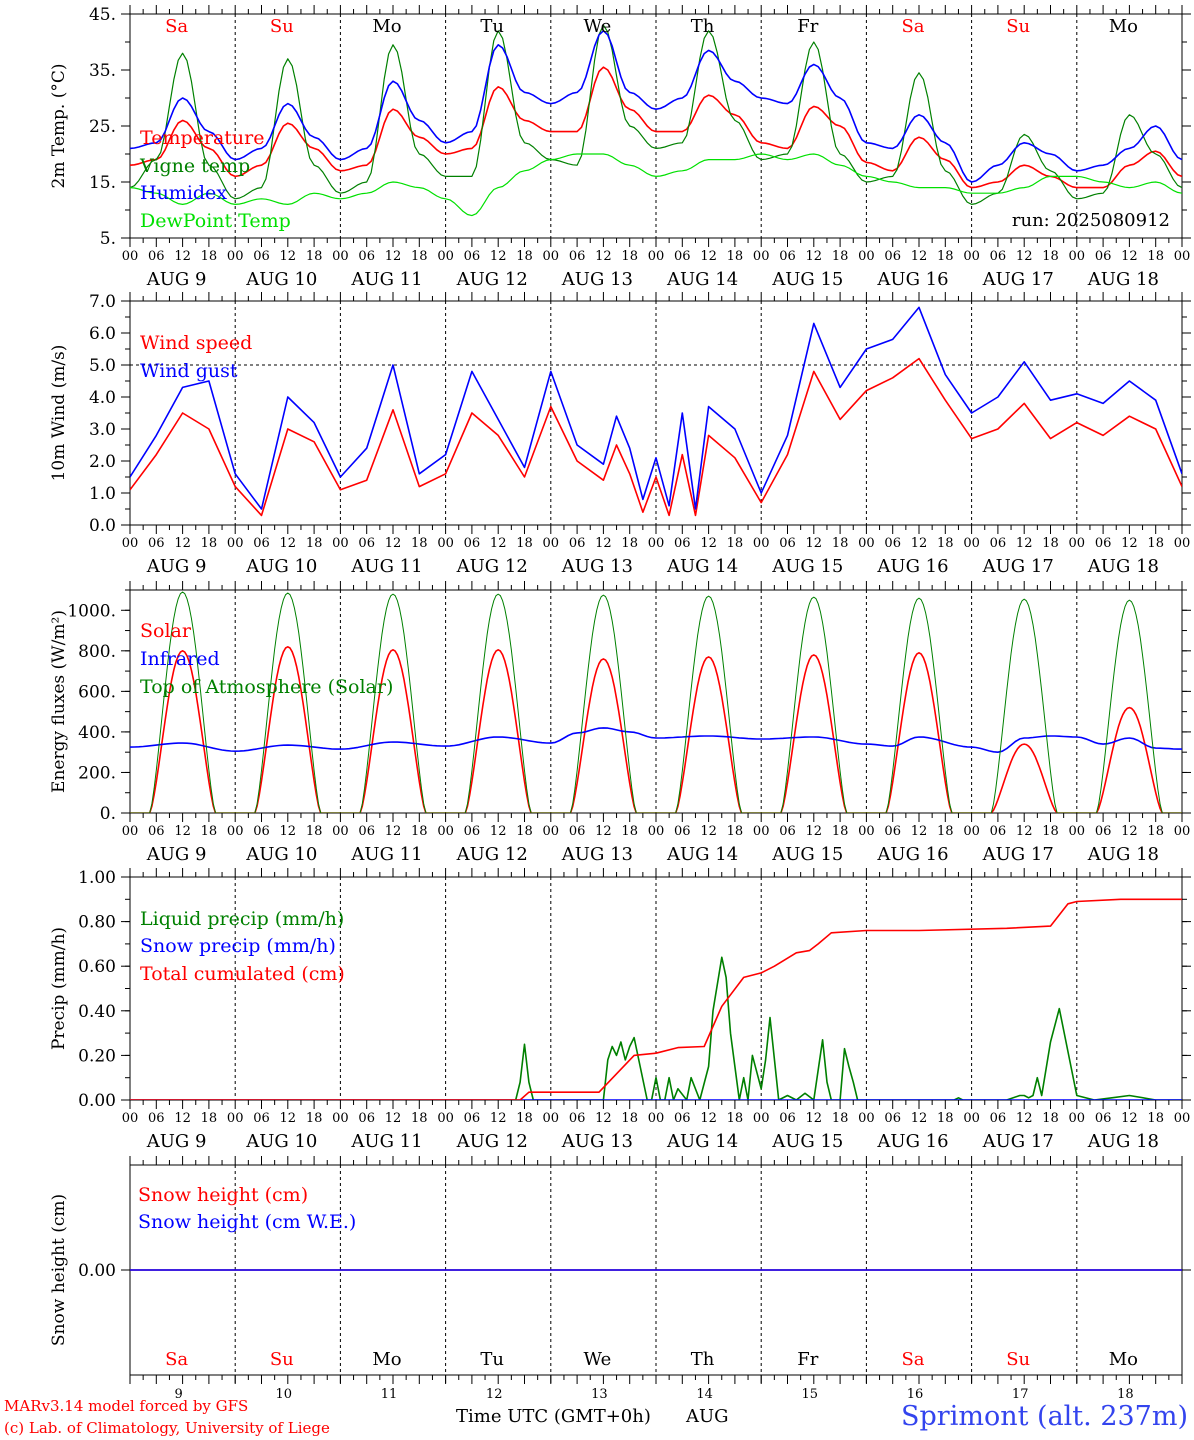  I want to click on series-line-dewpoint-temp, so click(656, 185).